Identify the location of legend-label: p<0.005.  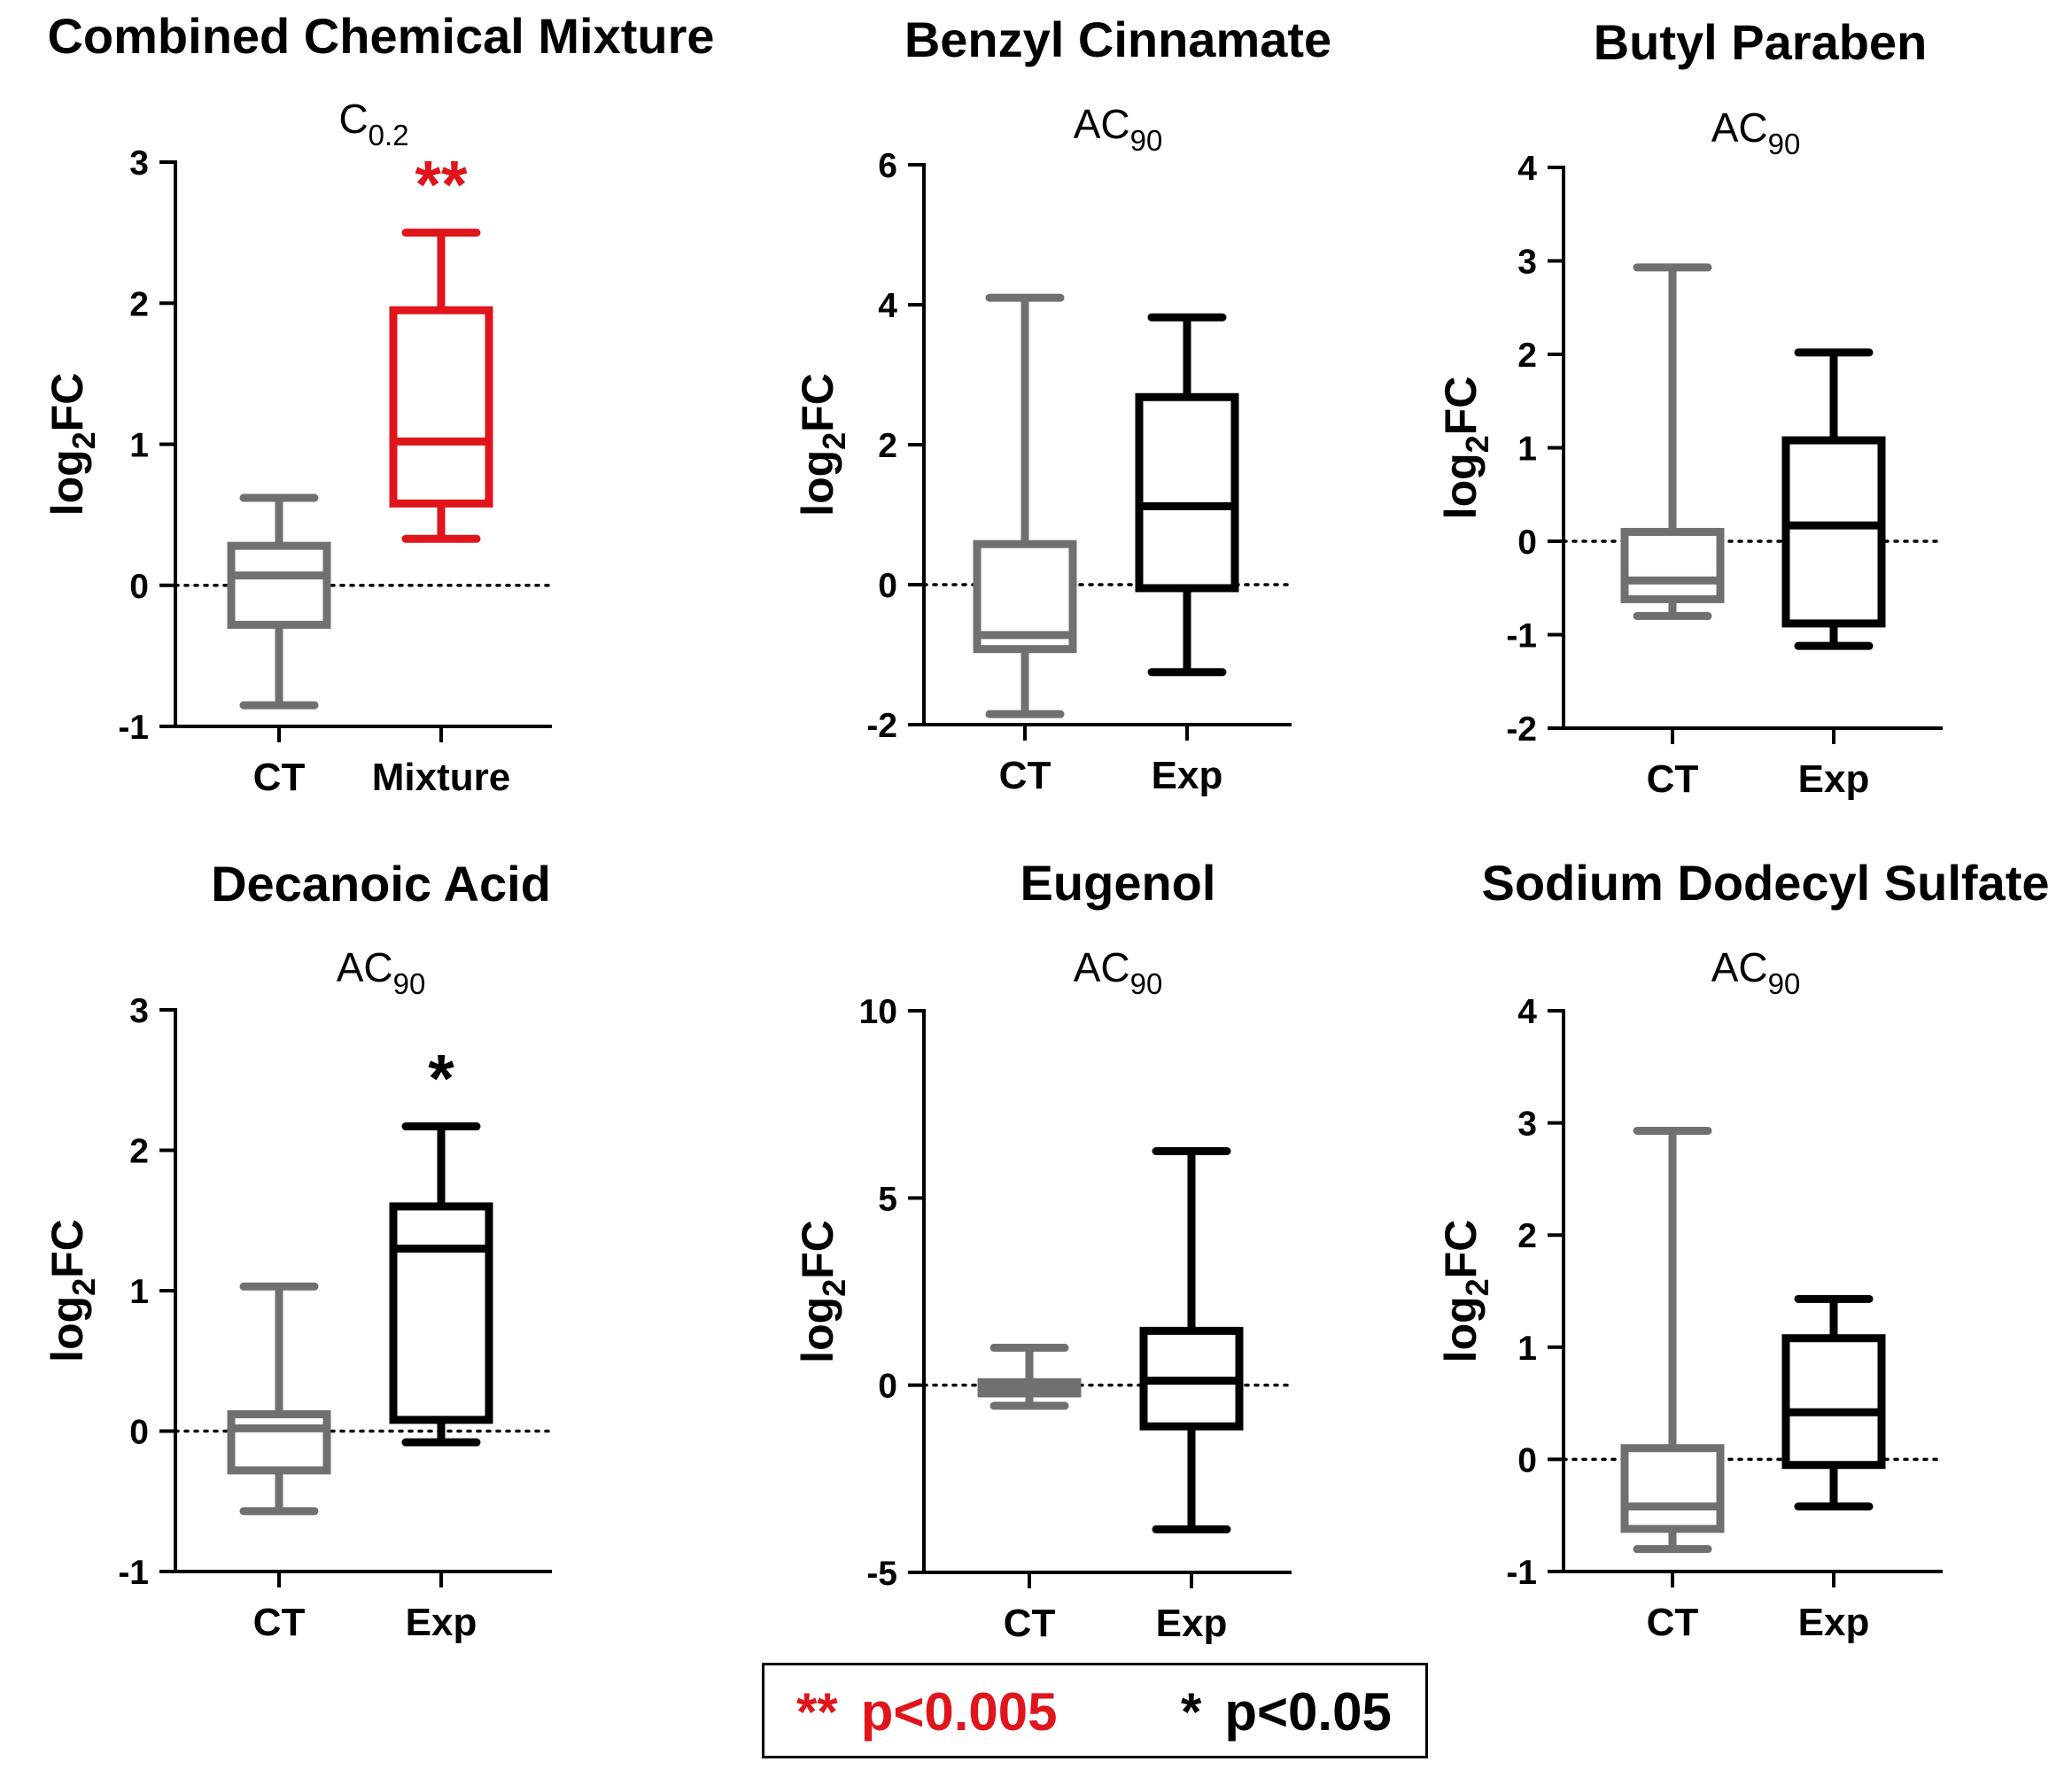
(959, 1712).